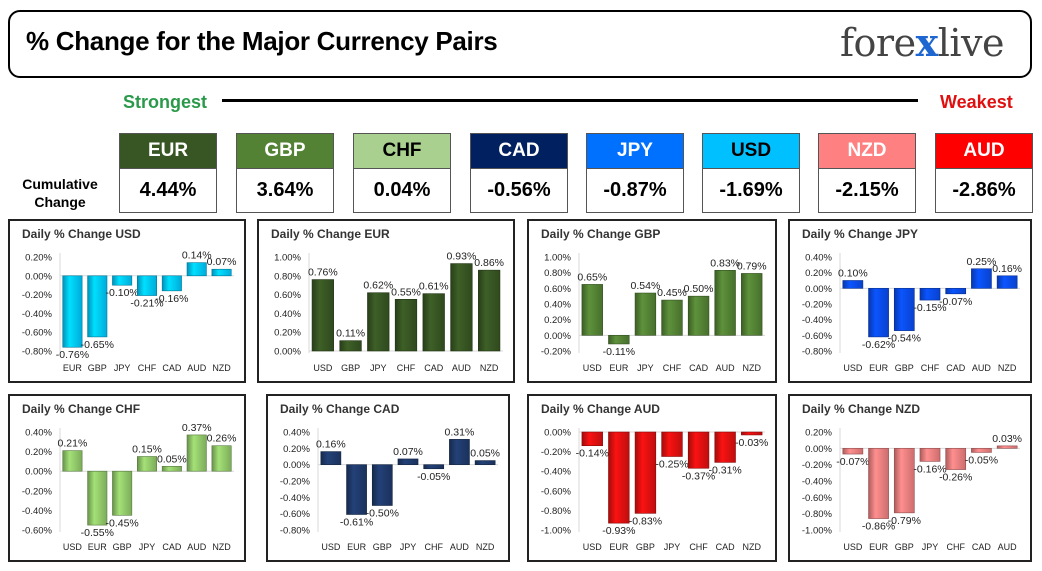  What do you see at coordinates (904, 521) in the screenshot?
I see `data-label: -0.79%` at bounding box center [904, 521].